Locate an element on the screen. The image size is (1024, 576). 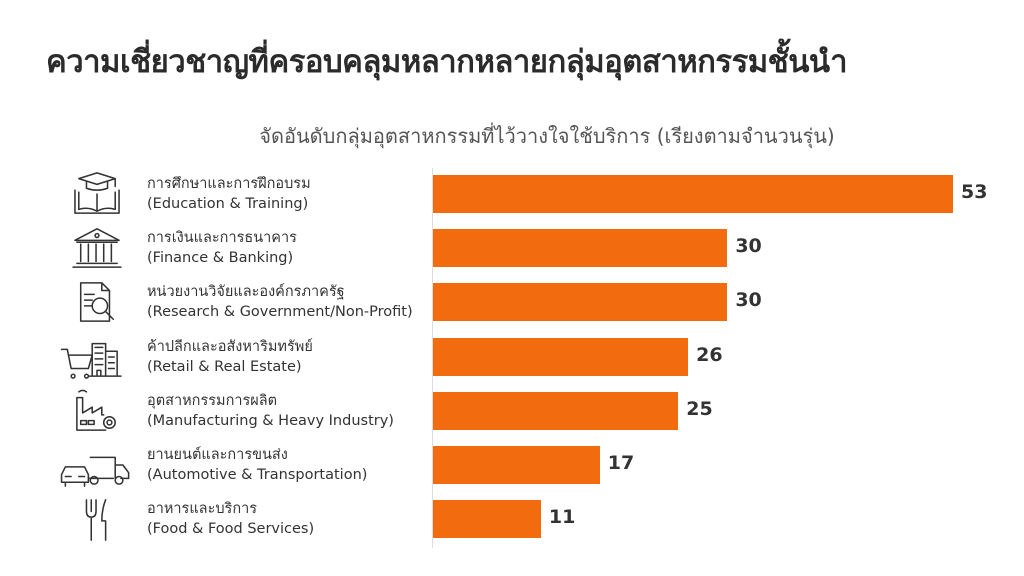
data-label: 26 is located at coordinates (709, 354).